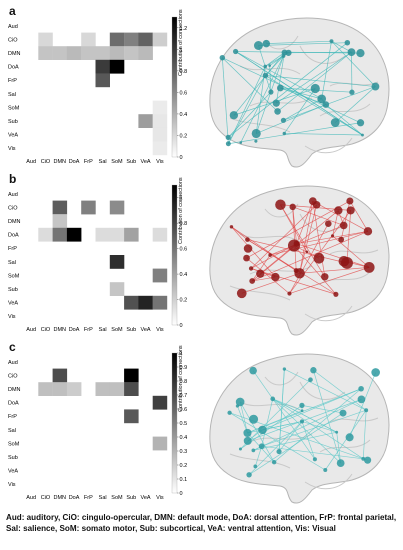 This screenshot has height=550, width=403. Describe the element at coordinates (13, 179) in the screenshot. I see `panel-letter: b` at that location.